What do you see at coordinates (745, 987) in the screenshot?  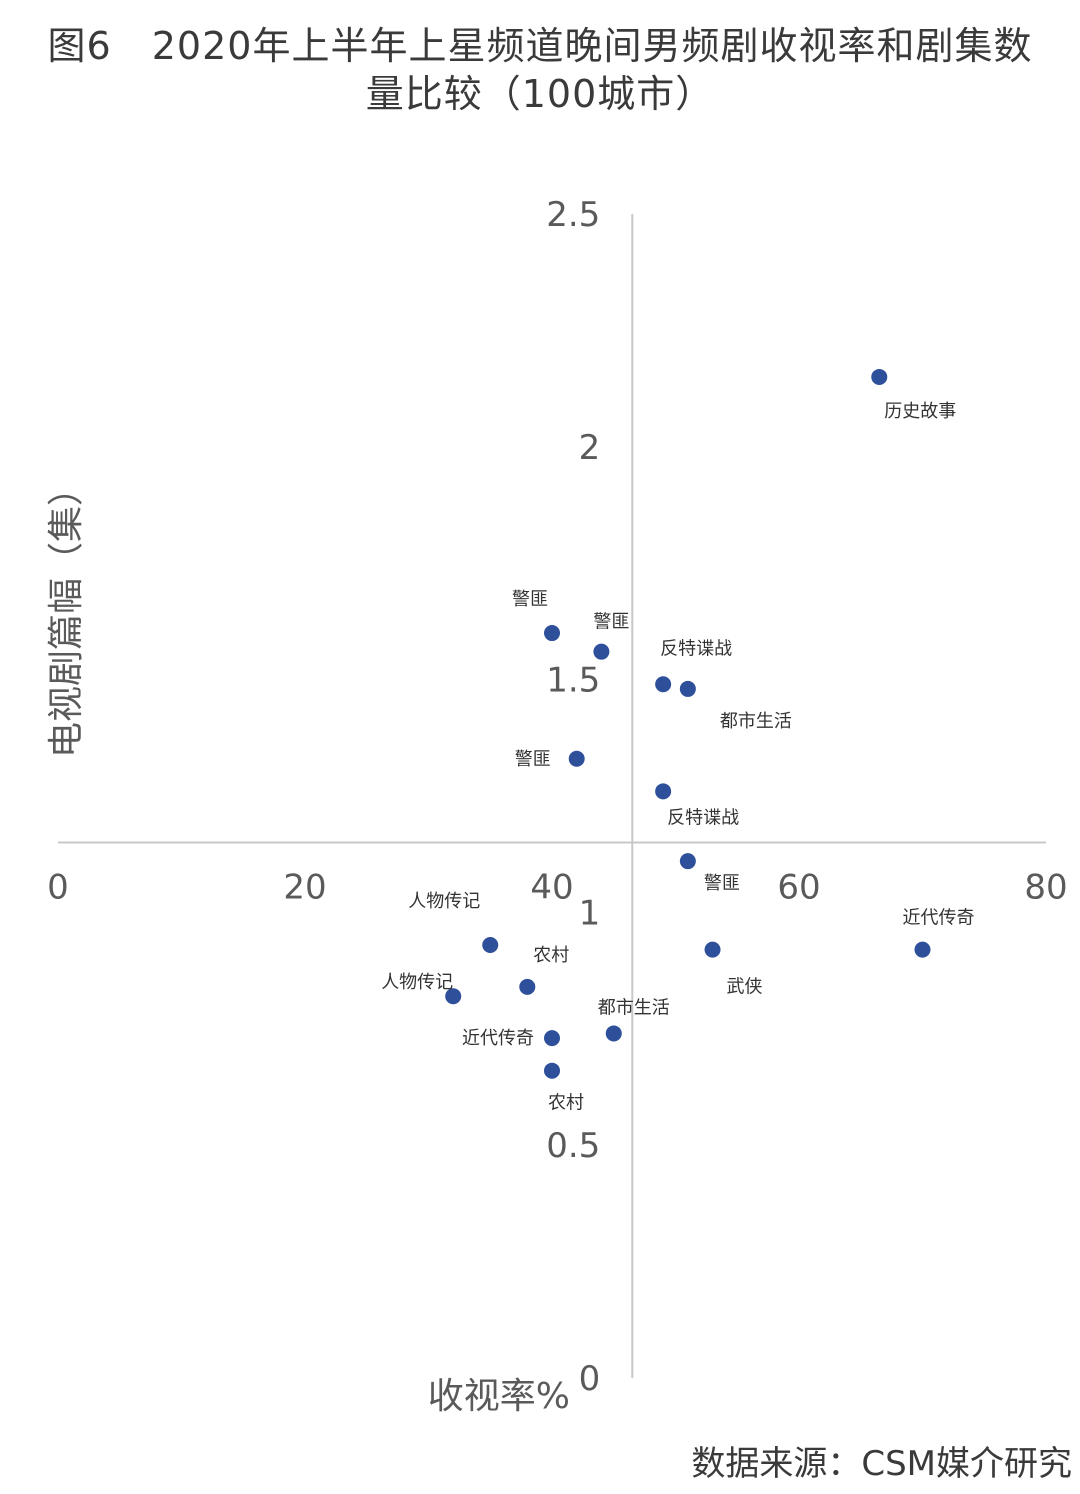 I see `point-label: 武侠` at bounding box center [745, 987].